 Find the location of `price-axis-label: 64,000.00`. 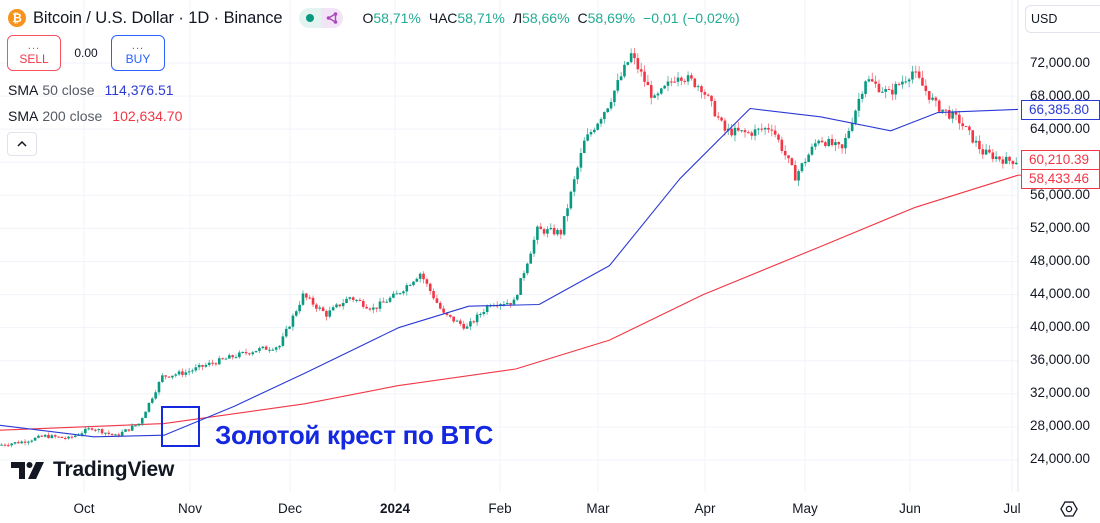

price-axis-label: 64,000.00 is located at coordinates (1060, 128).